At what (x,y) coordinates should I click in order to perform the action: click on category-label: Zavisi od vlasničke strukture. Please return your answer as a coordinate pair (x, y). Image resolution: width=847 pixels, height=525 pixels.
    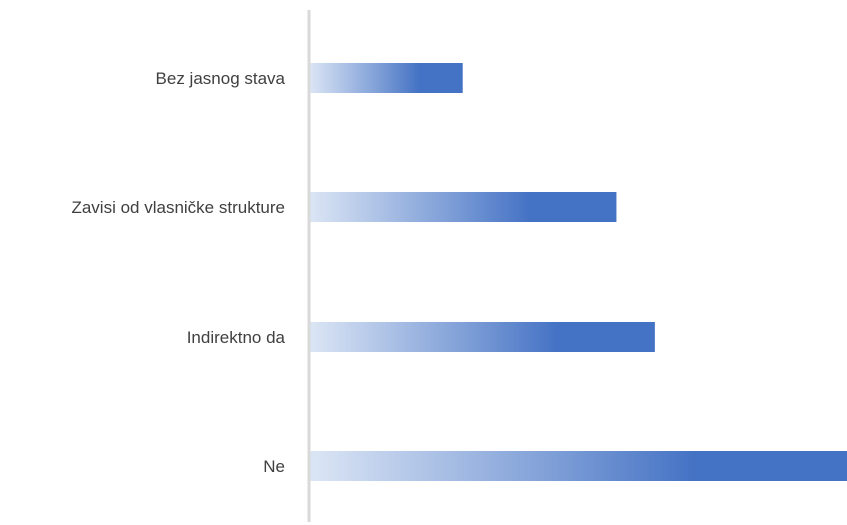
    Looking at the image, I should click on (178, 207).